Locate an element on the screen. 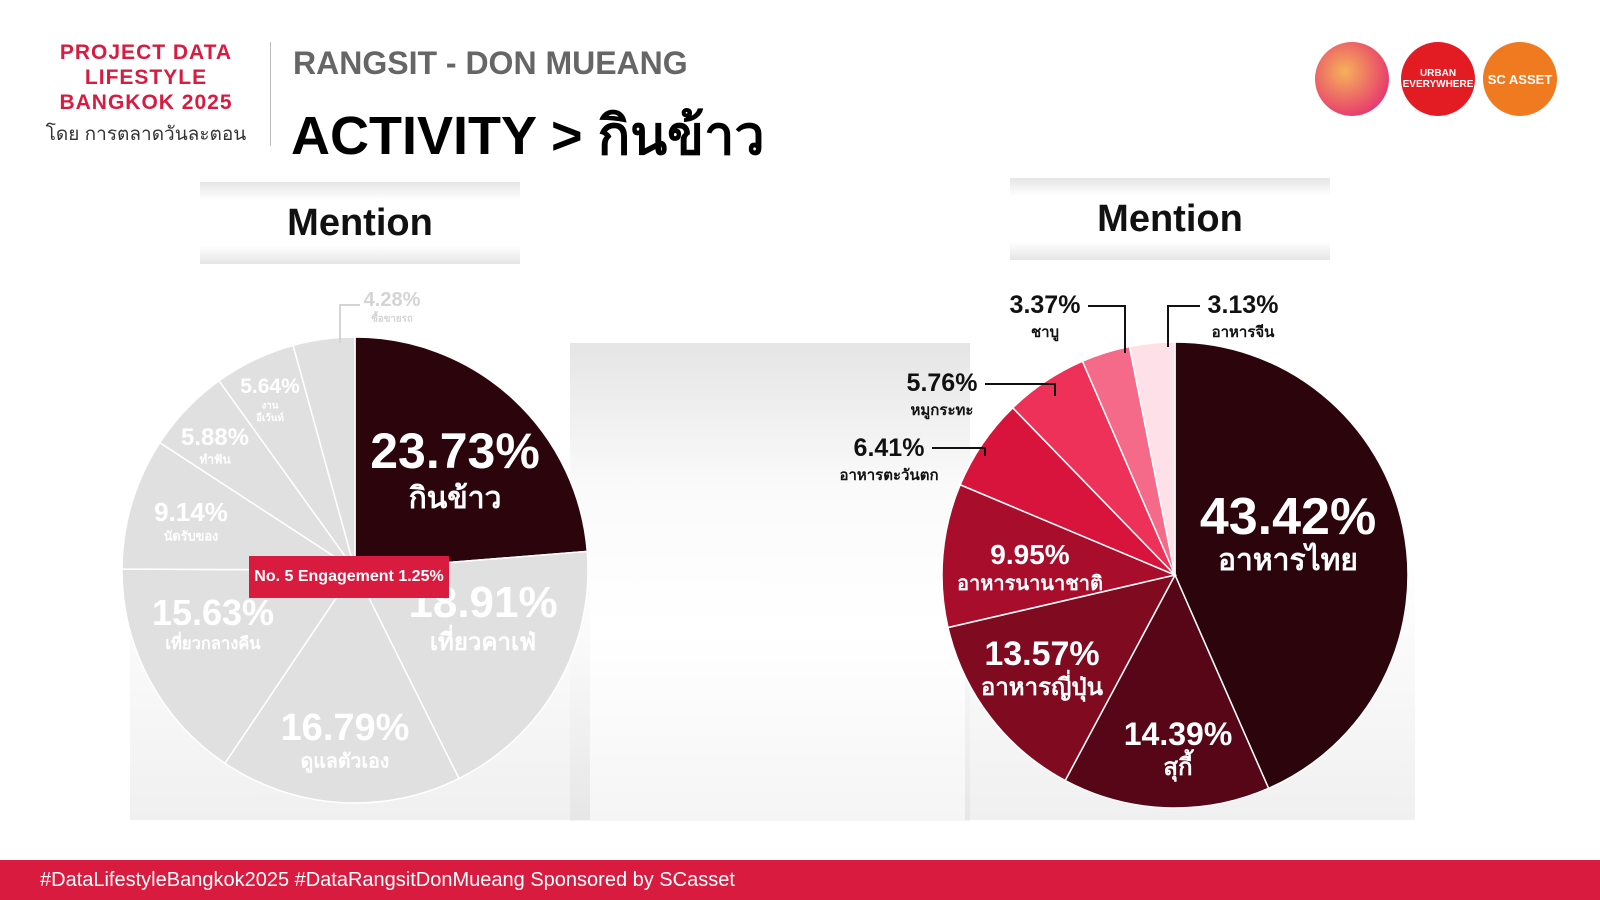 The width and height of the screenshot is (1600, 900). right-pie-cat-0: อาหารไทย is located at coordinates (1288, 560).